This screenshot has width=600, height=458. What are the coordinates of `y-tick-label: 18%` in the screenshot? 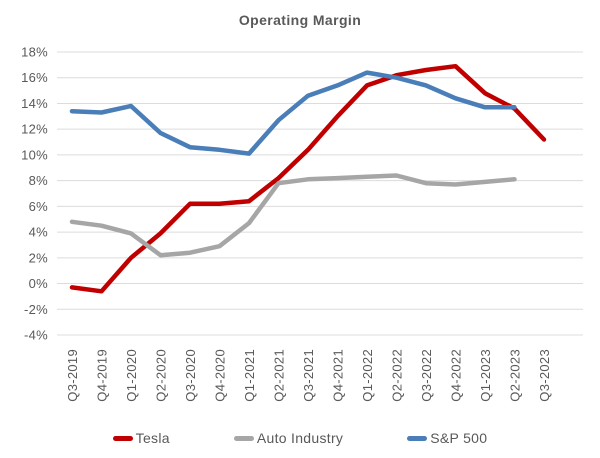 It's located at (34, 52).